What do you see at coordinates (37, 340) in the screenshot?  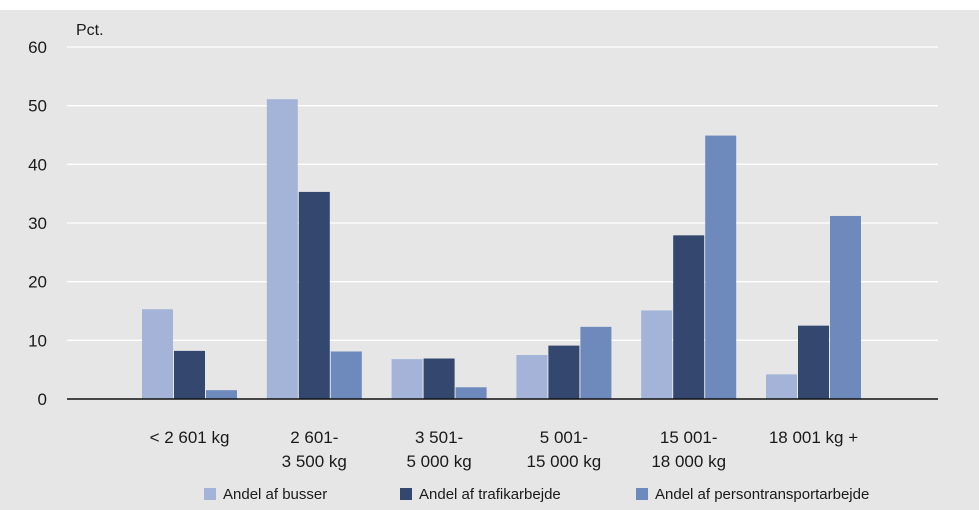 I see `y-tick-label: 10` at bounding box center [37, 340].